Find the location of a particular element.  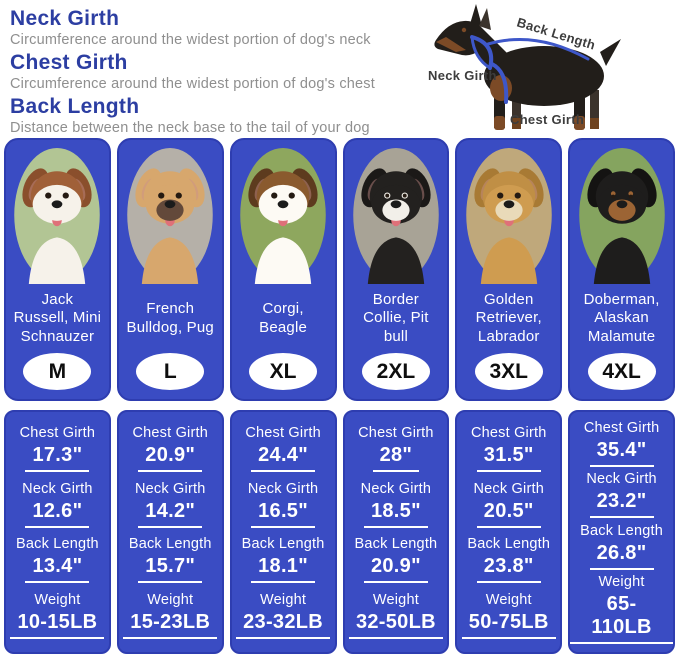

back-length-value: 15.7" is located at coordinates (170, 569).